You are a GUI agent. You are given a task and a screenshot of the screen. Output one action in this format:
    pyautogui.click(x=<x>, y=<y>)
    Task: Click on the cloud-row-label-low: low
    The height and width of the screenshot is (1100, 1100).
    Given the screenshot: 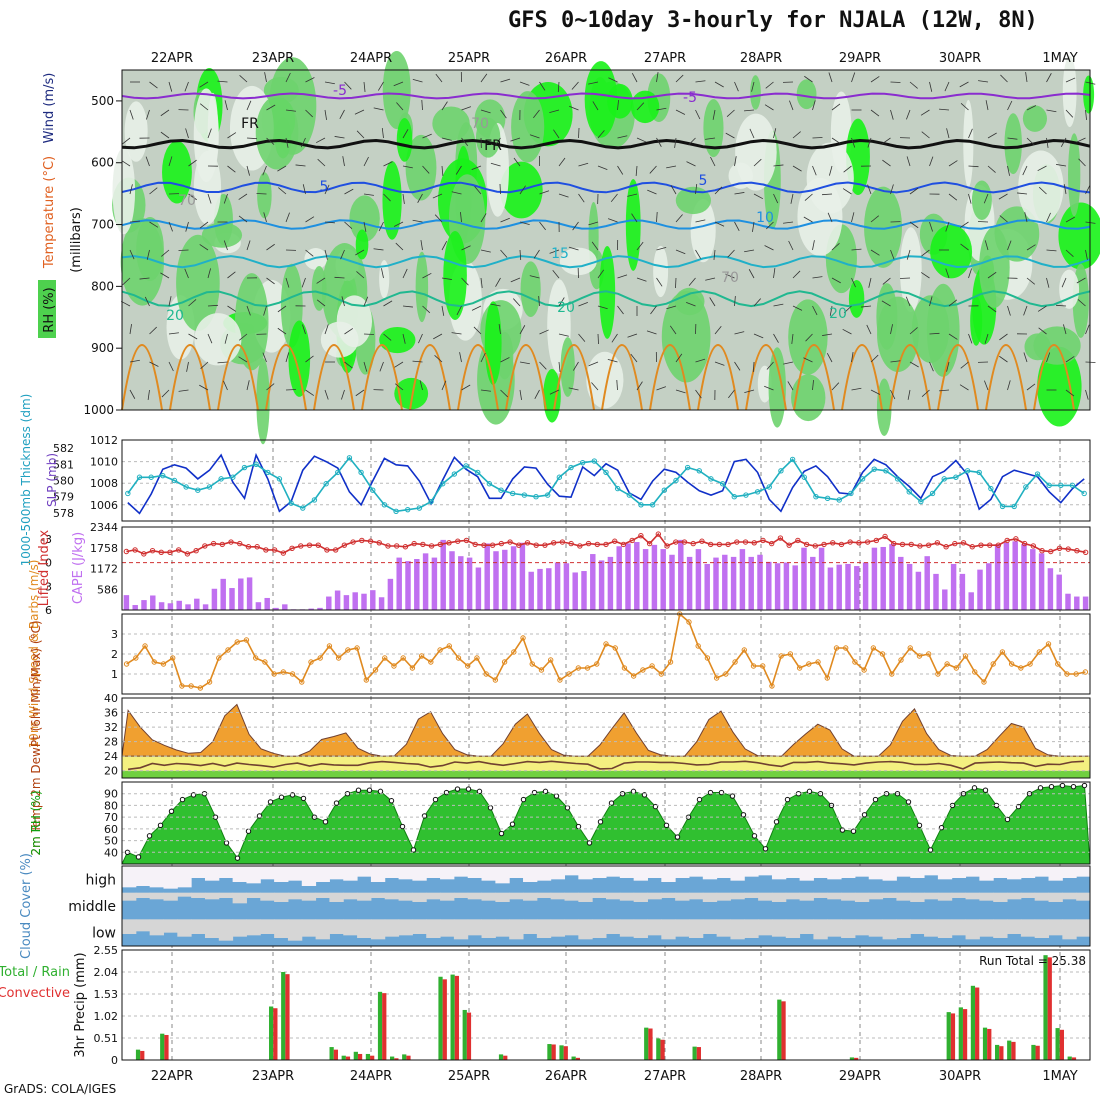 What is the action you would take?
    pyautogui.click(x=104, y=934)
    